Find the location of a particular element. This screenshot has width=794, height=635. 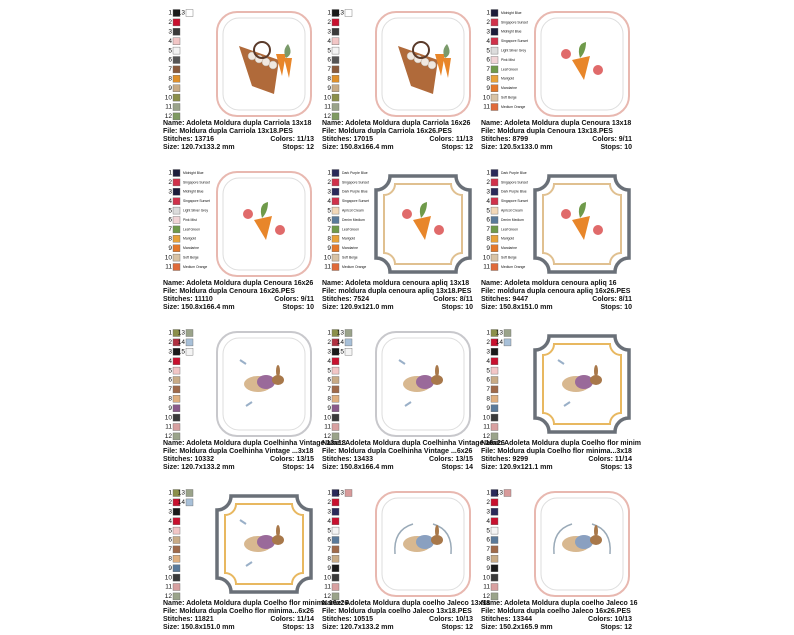

value: Adoleta Moldura dupla Carriola 16x26 is located at coordinates (407, 123).